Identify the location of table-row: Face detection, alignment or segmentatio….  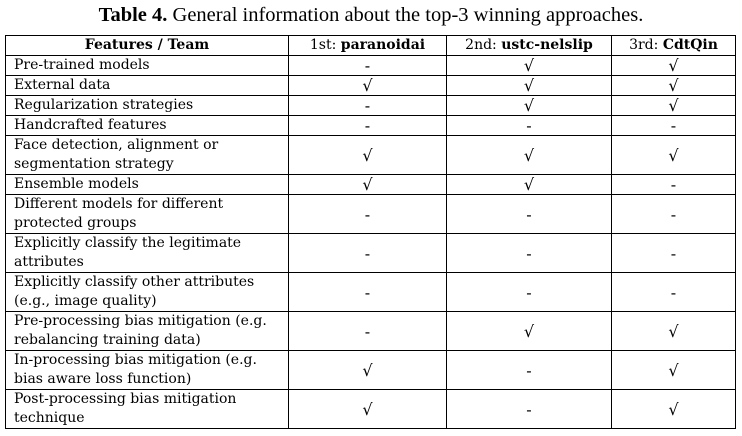
(370, 155).